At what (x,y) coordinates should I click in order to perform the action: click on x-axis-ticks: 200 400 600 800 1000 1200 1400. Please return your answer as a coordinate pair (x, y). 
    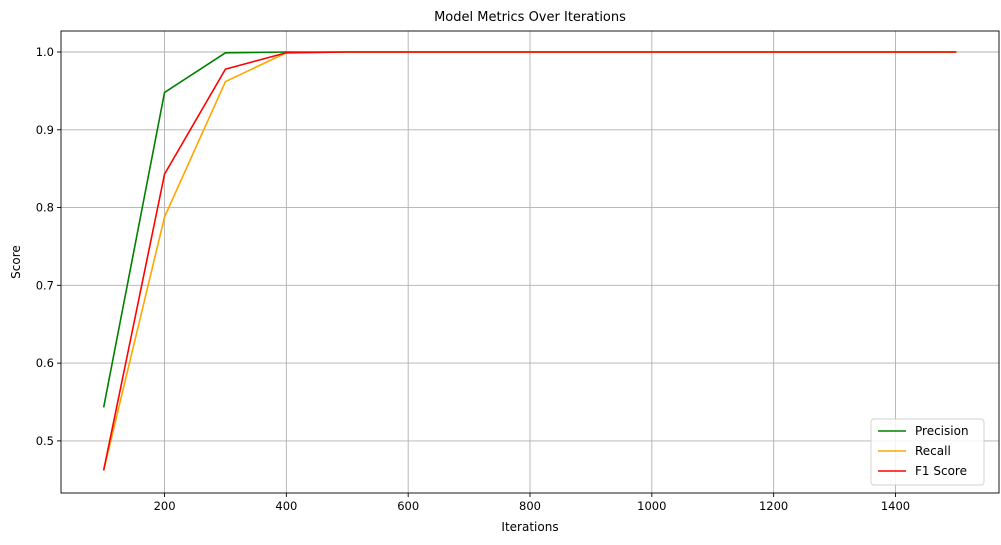
    Looking at the image, I should click on (532, 503).